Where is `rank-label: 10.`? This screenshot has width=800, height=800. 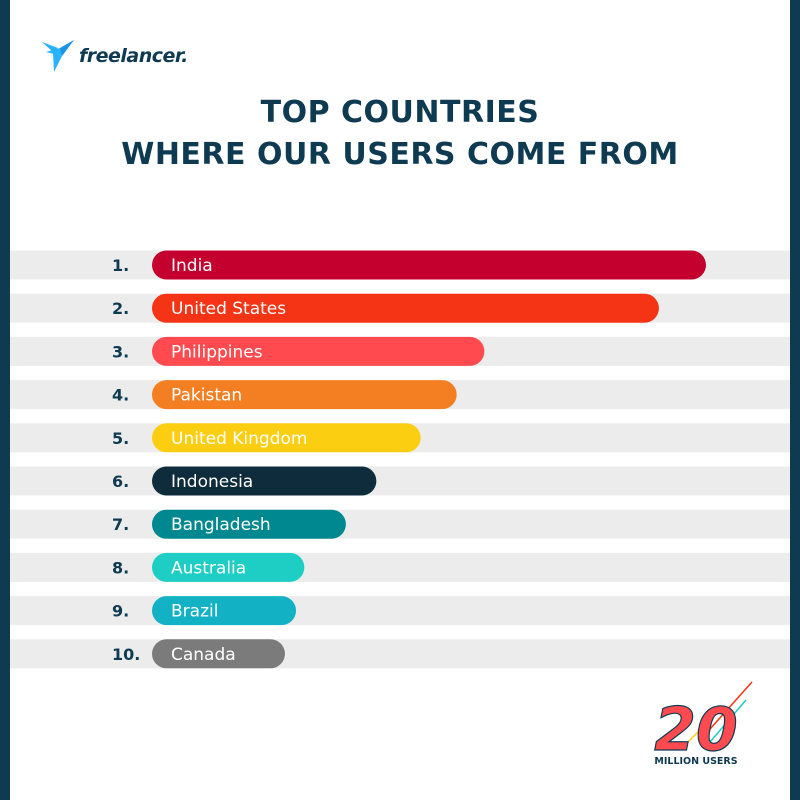 rank-label: 10. is located at coordinates (126, 654).